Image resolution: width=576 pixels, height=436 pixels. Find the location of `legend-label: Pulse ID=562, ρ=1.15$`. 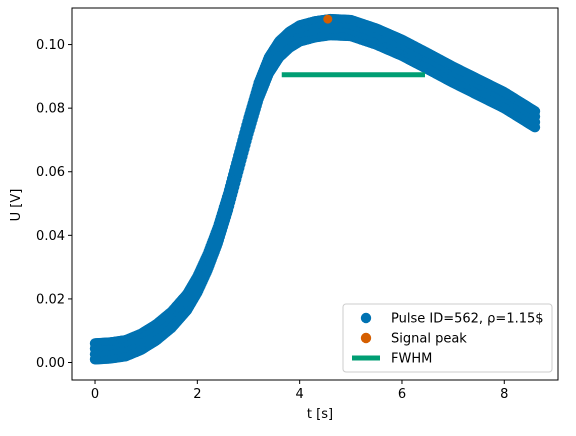

legend-label: Pulse ID=562, ρ=1.15$ is located at coordinates (467, 319).